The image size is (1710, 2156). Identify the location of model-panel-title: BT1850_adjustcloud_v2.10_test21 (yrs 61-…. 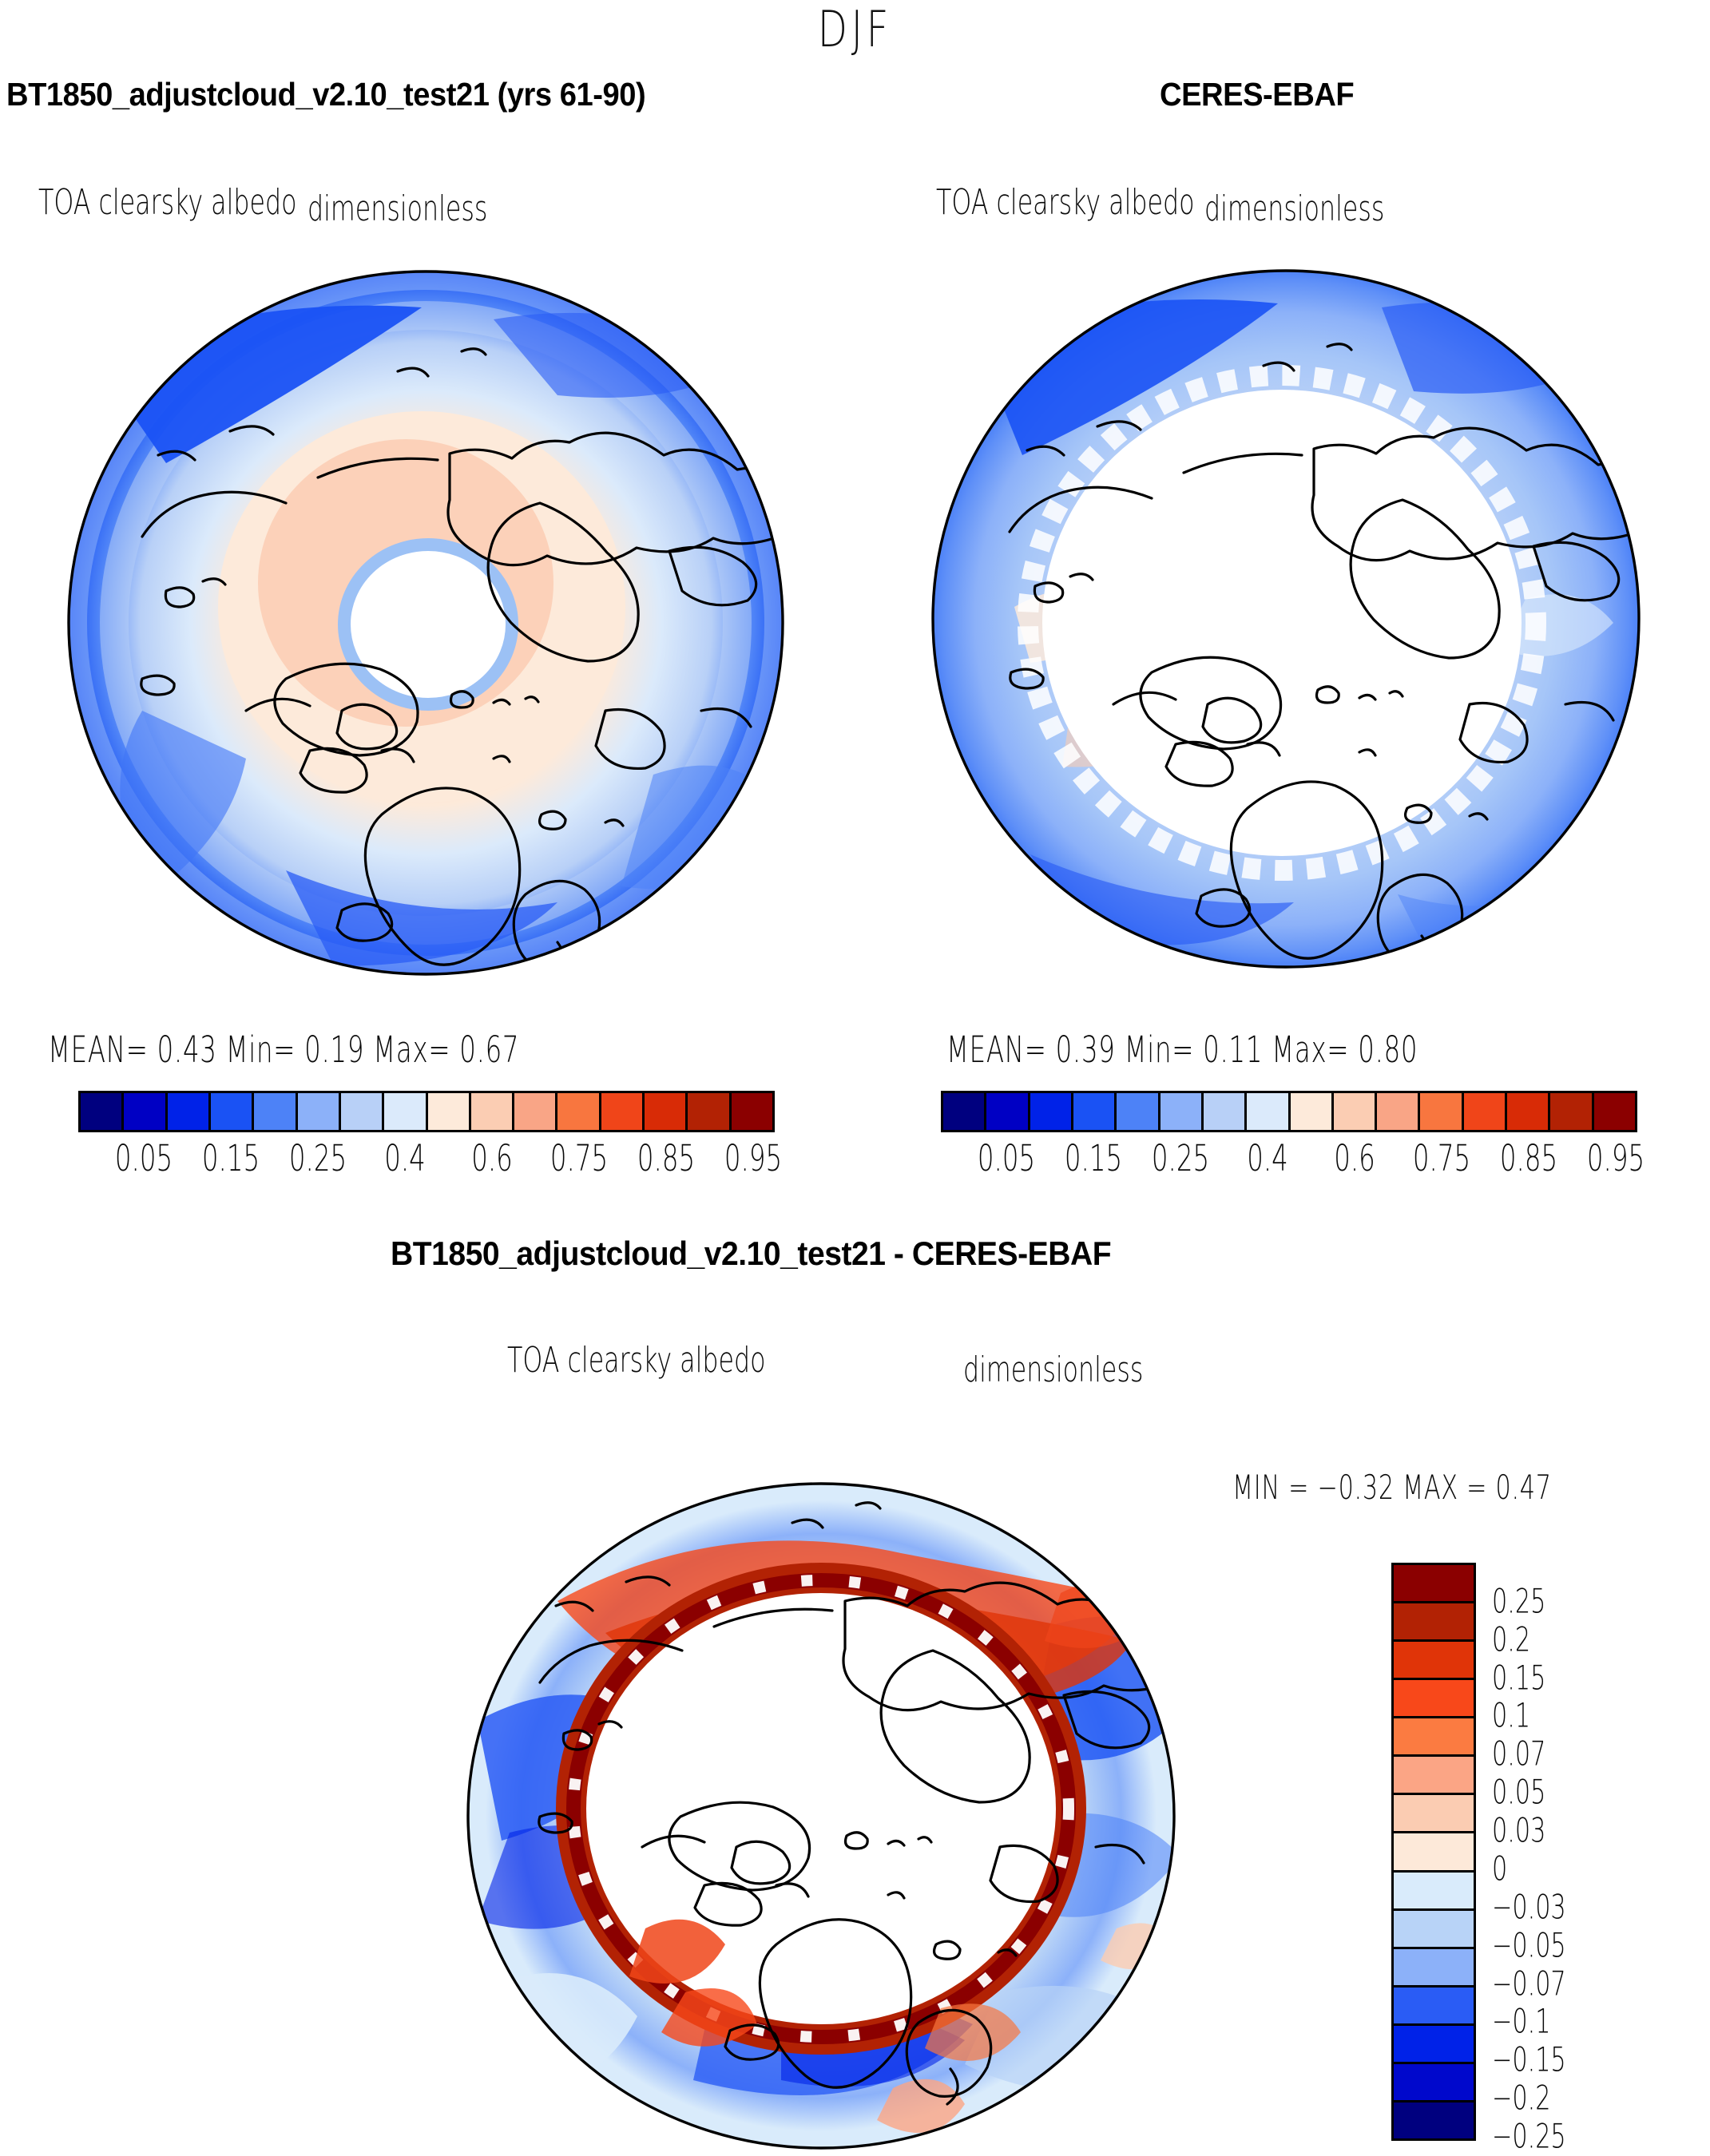
(326, 94).